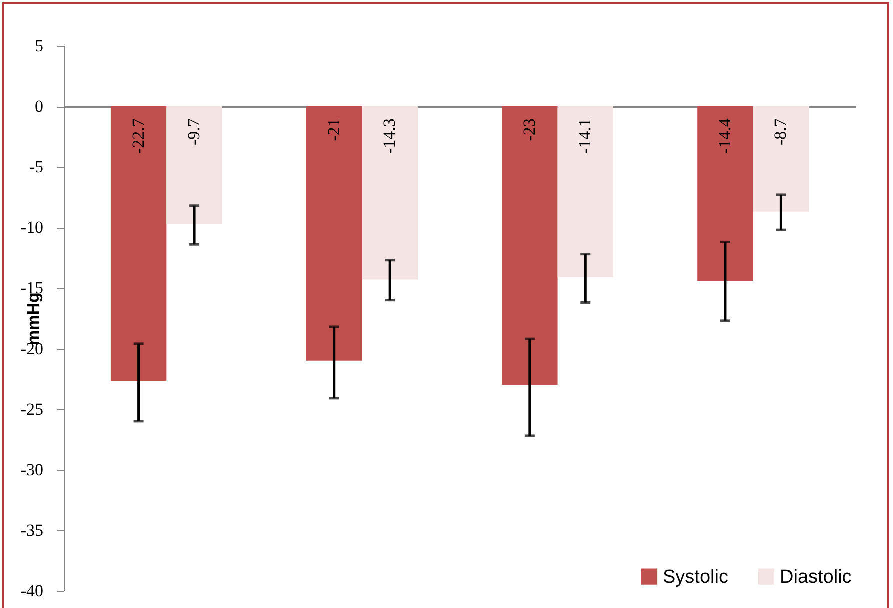 This screenshot has height=608, width=893. What do you see at coordinates (816, 577) in the screenshot?
I see `legend-label: Diastolic` at bounding box center [816, 577].